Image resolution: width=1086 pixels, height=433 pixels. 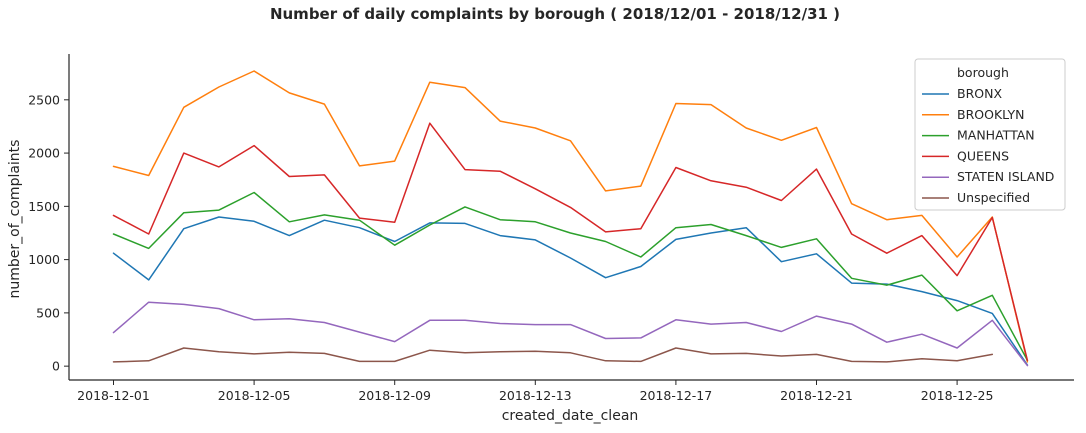 I want to click on legend-label: MANHATTAN, so click(x=996, y=135).